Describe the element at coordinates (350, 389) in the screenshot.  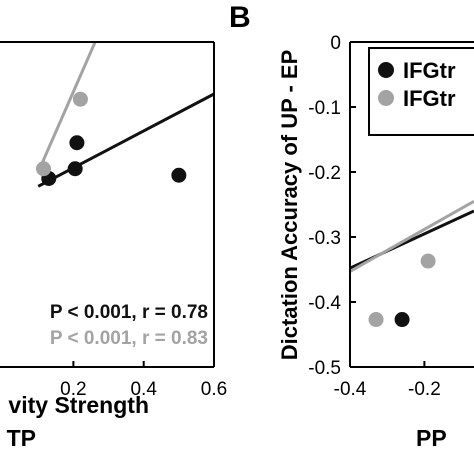
I see `x-tick-label-b-0: -0.4` at that location.